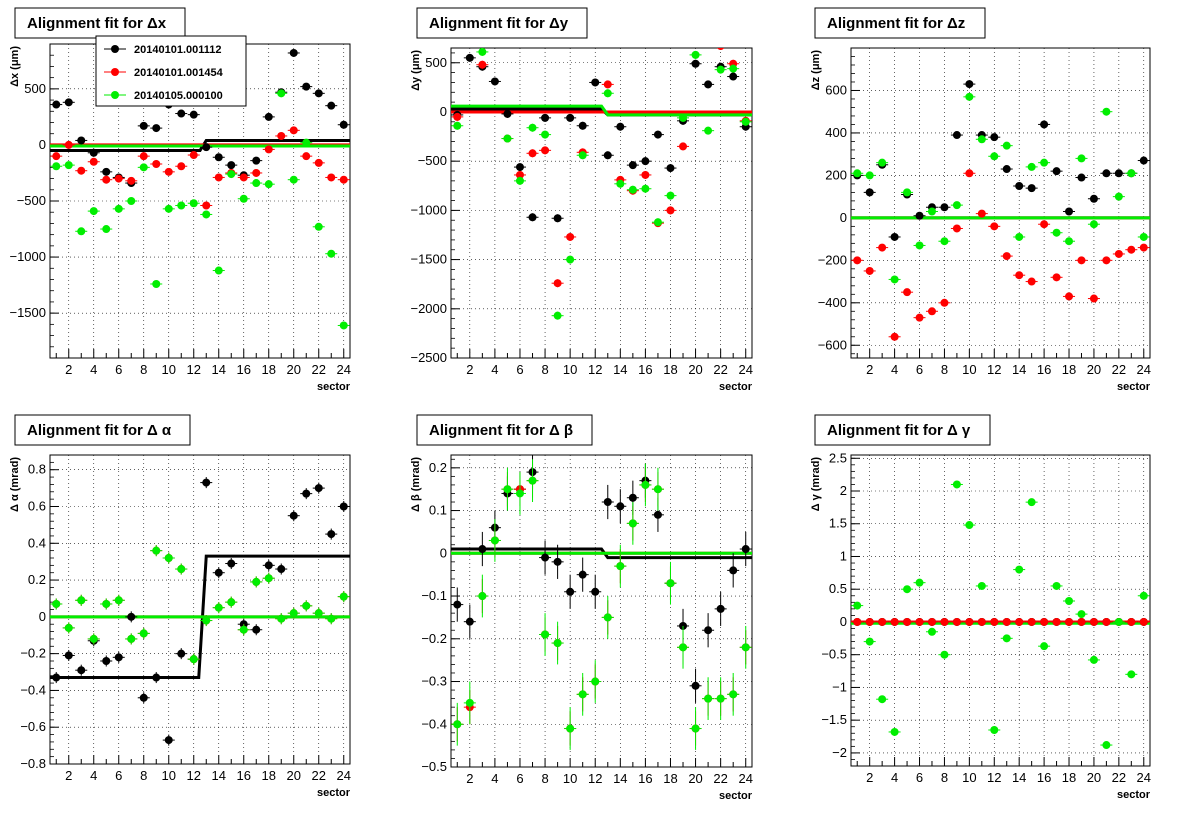 Image resolution: width=1200 pixels, height=814 pixels. I want to click on legend-label: 20140101.001112, so click(178, 50).